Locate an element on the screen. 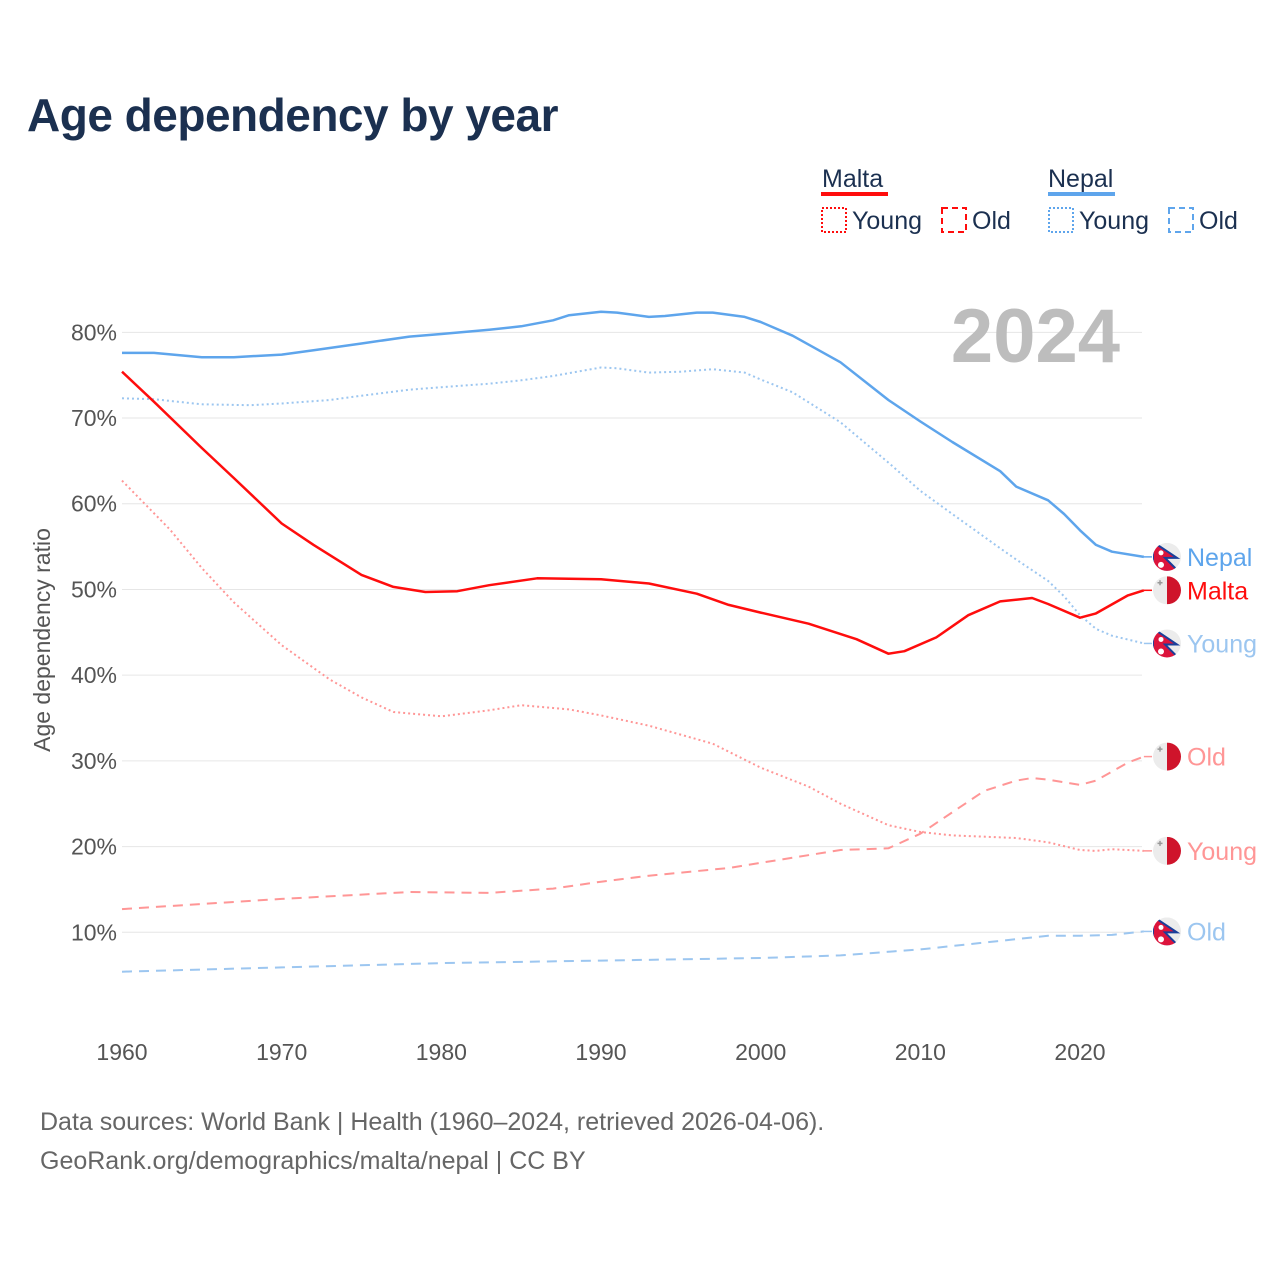  y-tick-label: 70% is located at coordinates (94, 418).